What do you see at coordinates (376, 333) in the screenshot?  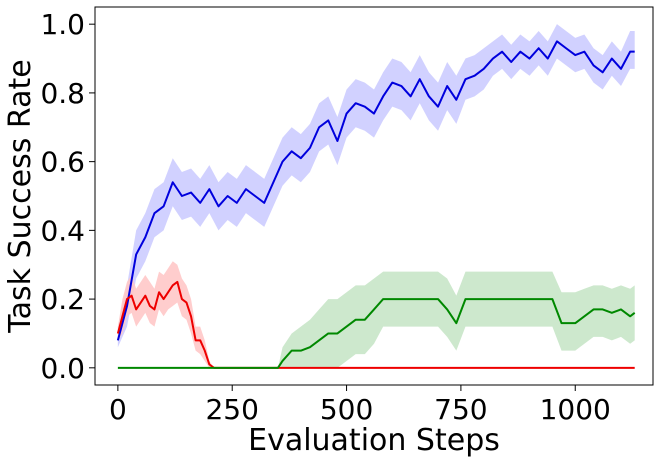 I see `series-2-line` at bounding box center [376, 333].